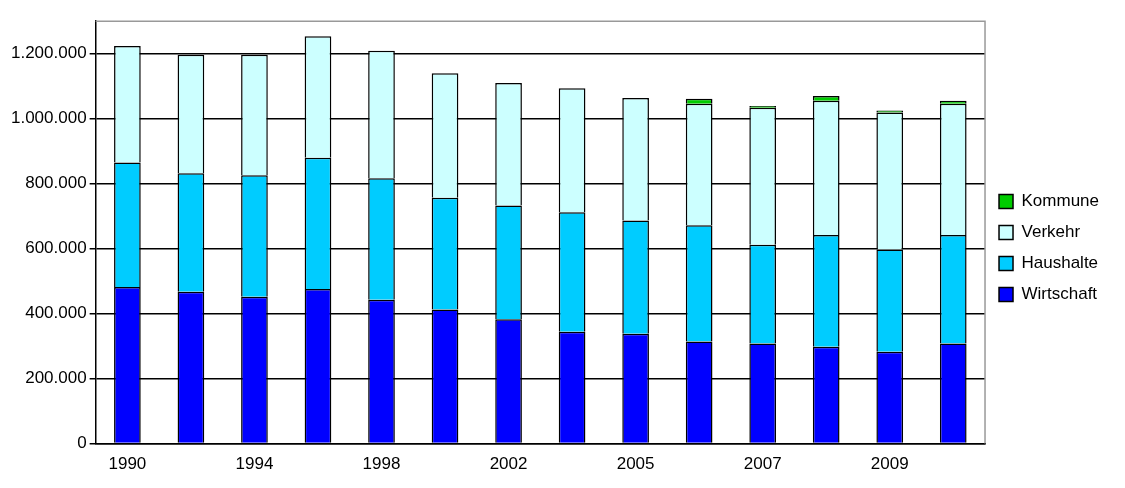 The image size is (1125, 488). Describe the element at coordinates (127, 464) in the screenshot. I see `x-tick-label: 1990` at that location.